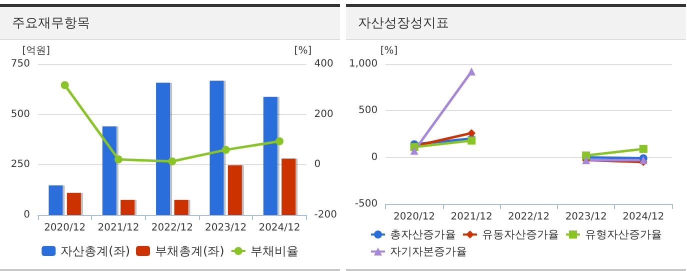  Describe the element at coordinates (326, 215) in the screenshot. I see `y2-tick-label: -200` at that location.